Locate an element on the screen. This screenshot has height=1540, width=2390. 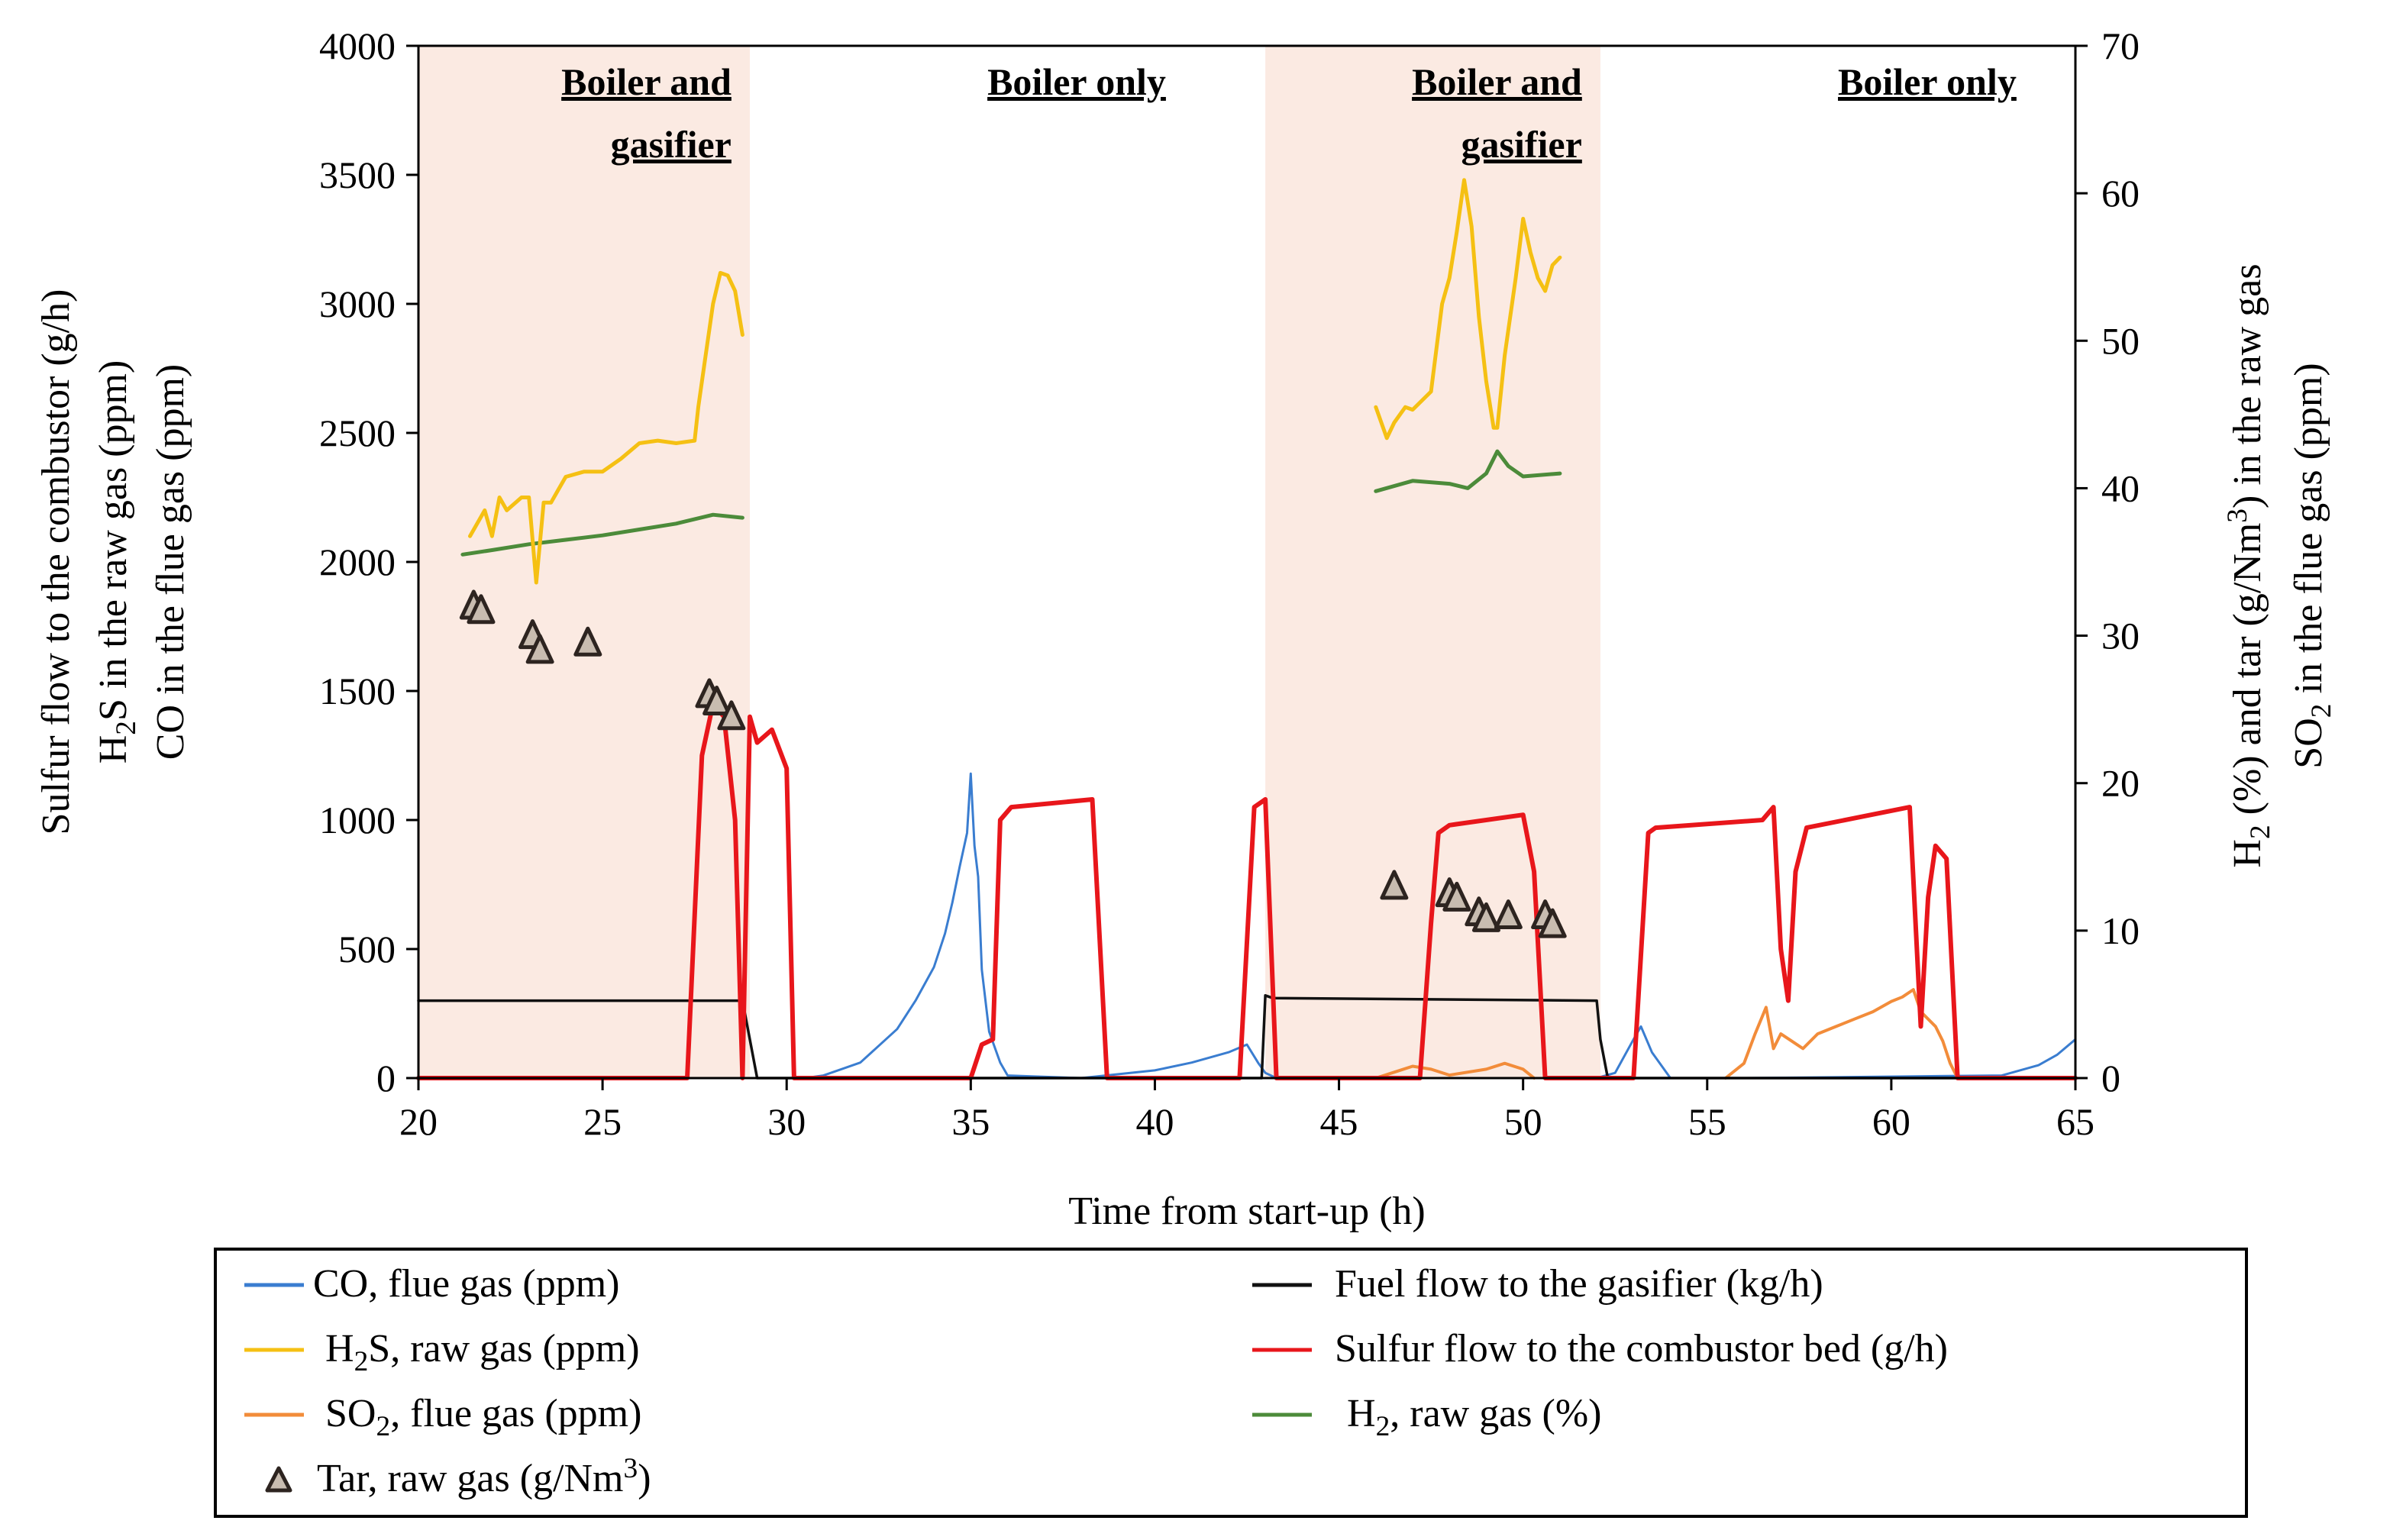
legend-box is located at coordinates (1231, 1383).